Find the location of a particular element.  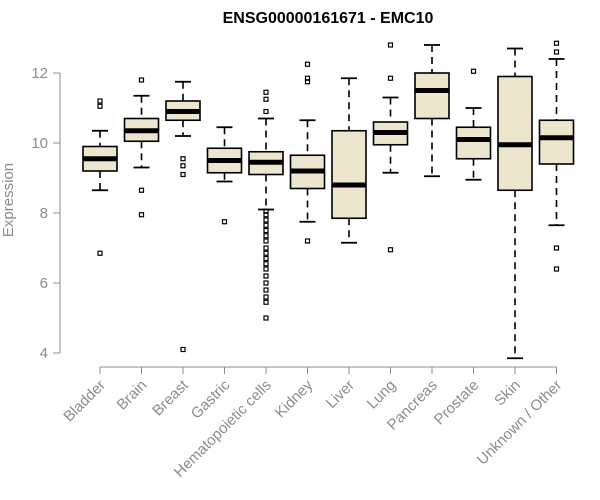

box-skin is located at coordinates (515, 203).